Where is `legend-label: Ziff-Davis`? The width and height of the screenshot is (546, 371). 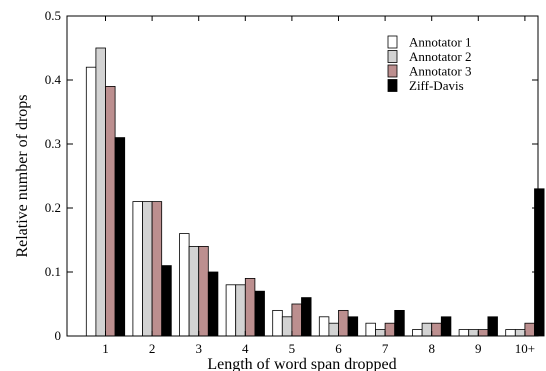
legend-label: Ziff-Davis is located at coordinates (436, 85).